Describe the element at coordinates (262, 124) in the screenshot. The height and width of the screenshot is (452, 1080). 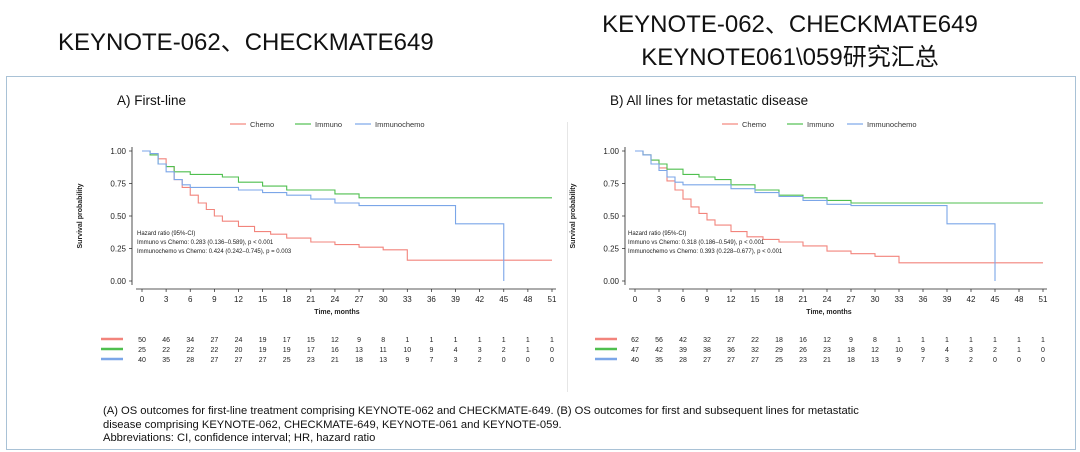
I see `chart-a-legend-label-chemo: Chemo` at that location.